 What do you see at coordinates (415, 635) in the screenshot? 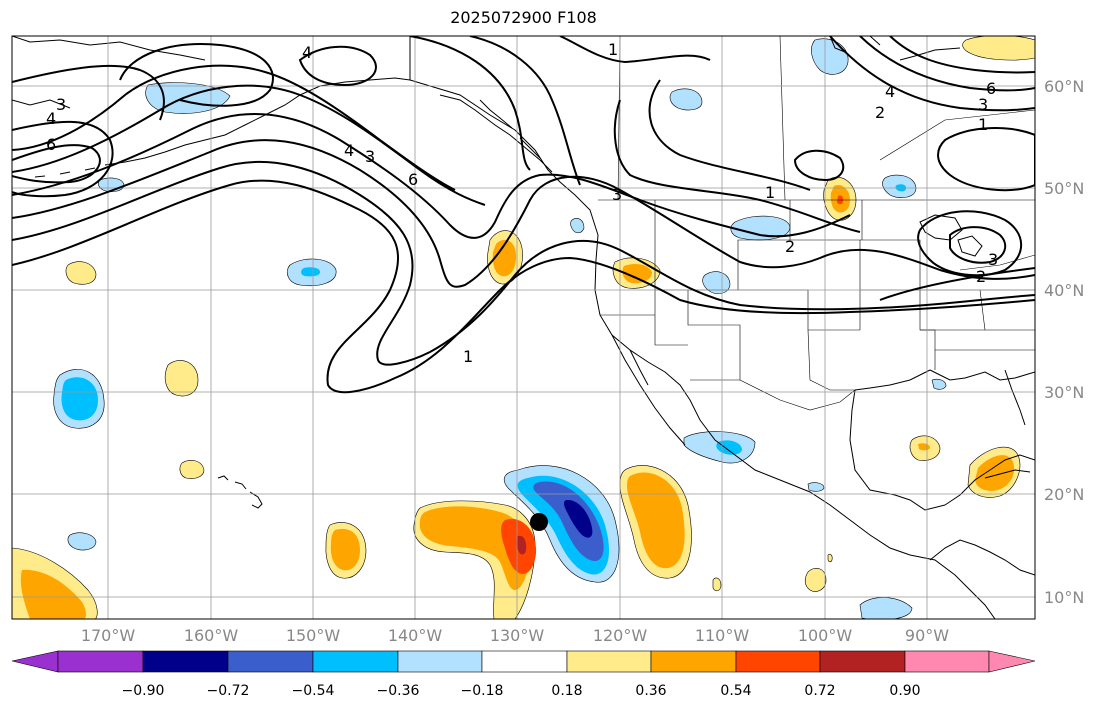
I see `lon-label-140w: 140°W` at bounding box center [415, 635].